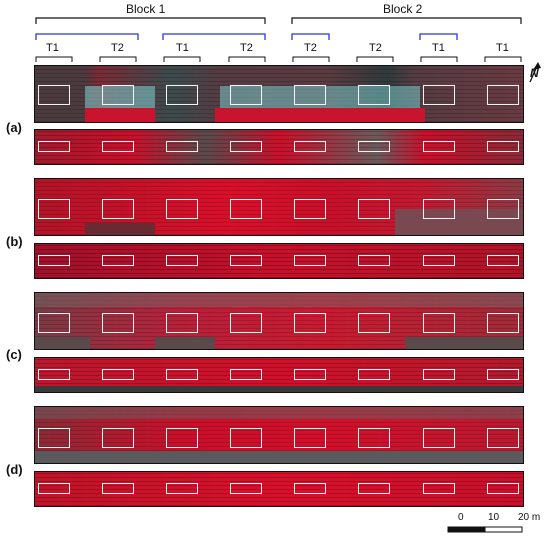 This screenshot has height=539, width=550. Describe the element at coordinates (279, 147) in the screenshot. I see `image-strip-a-lower` at that location.